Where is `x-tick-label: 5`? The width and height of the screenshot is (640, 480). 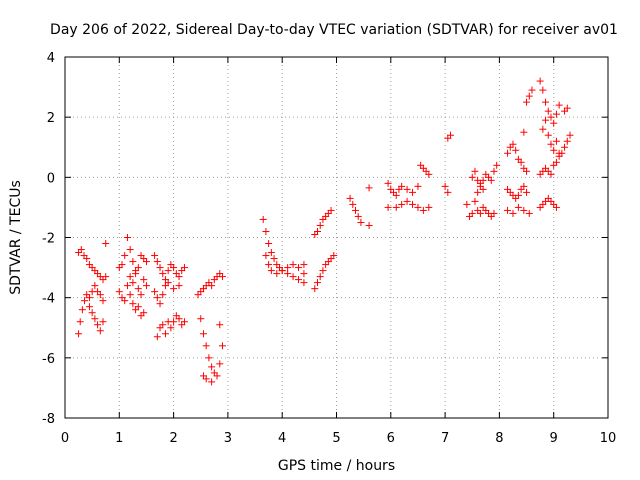
x-tick-label: 5 is located at coordinates (336, 438).